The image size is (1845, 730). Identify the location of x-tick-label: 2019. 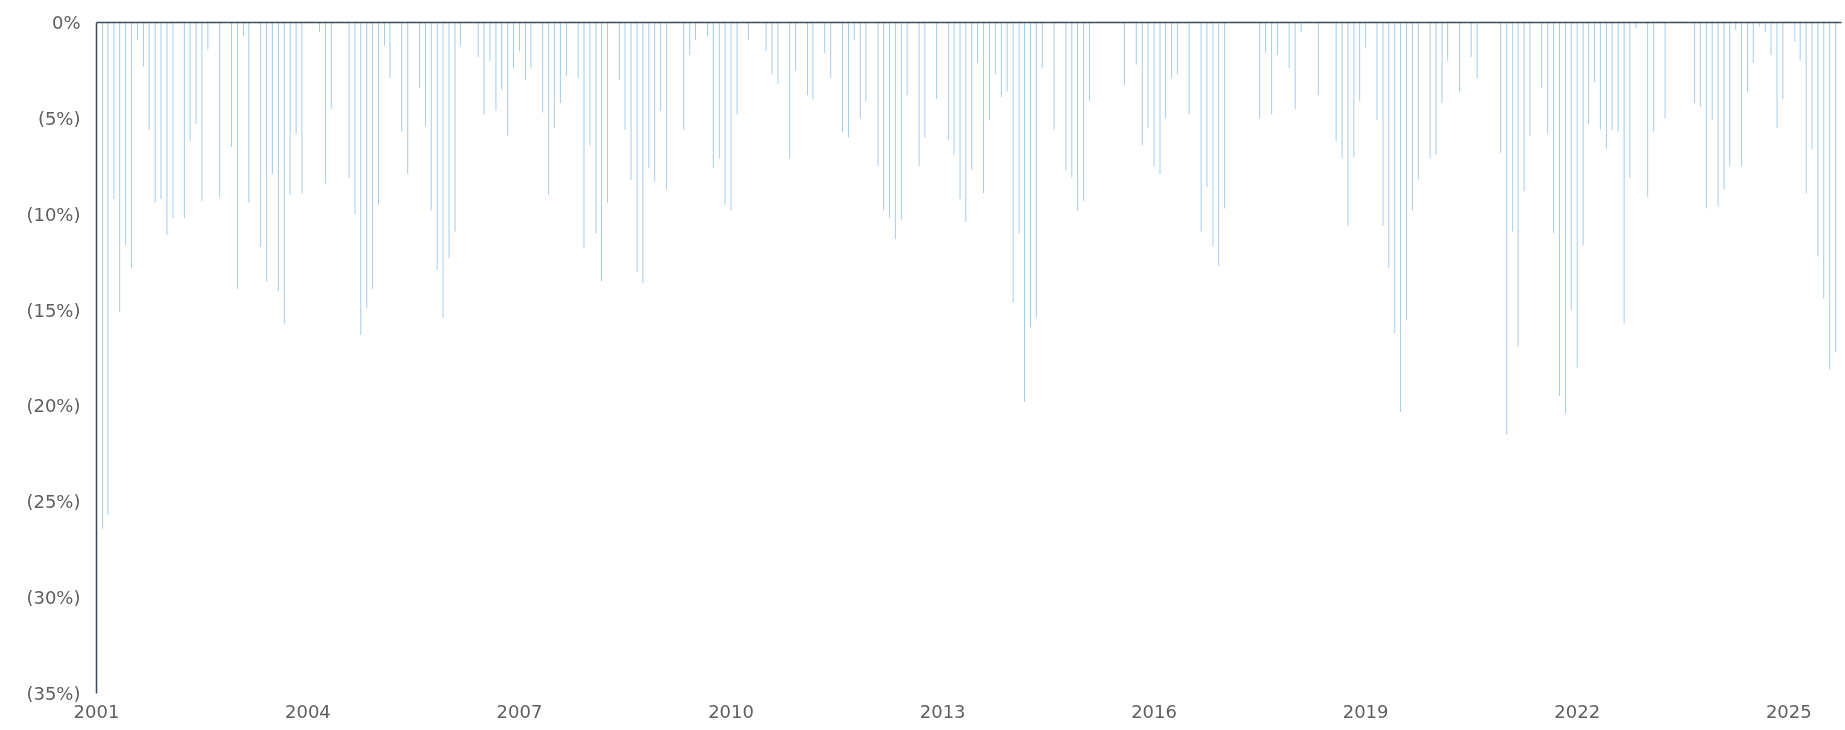
(1365, 711).